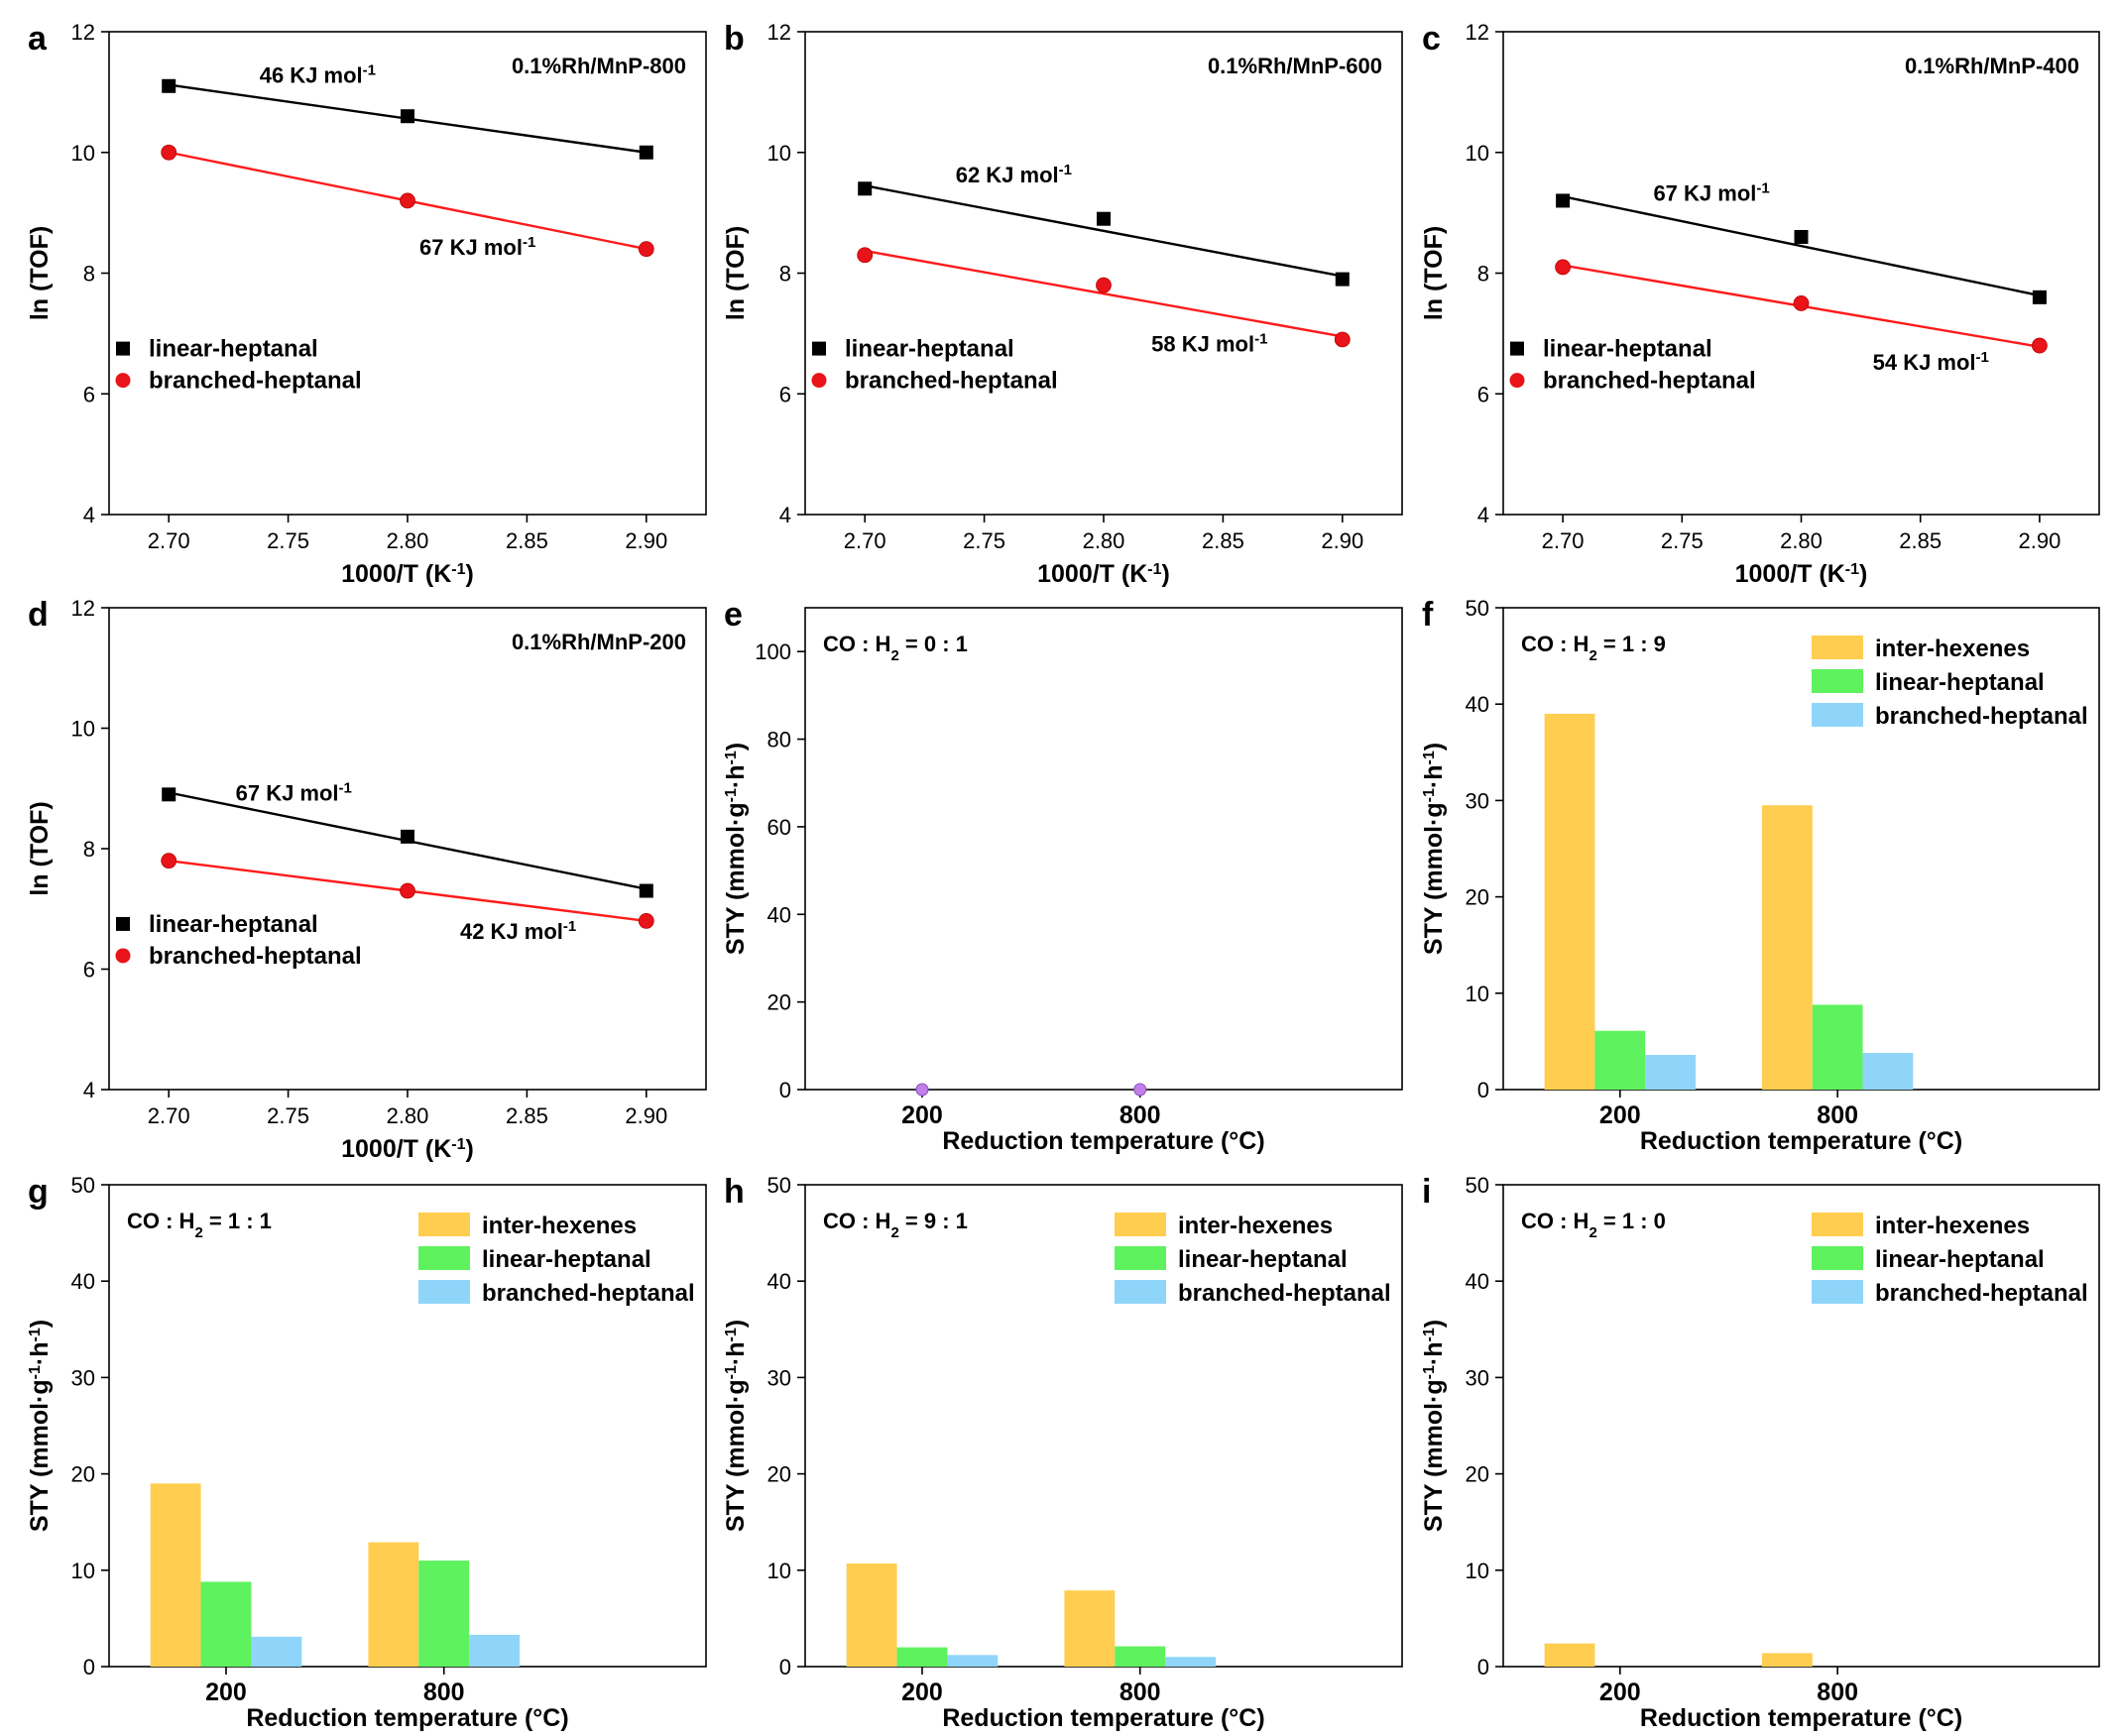 The height and width of the screenshot is (1736, 2119). I want to click on panel-letter-b: b, so click(735, 39).